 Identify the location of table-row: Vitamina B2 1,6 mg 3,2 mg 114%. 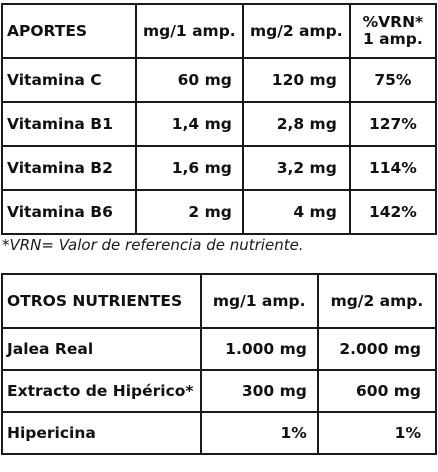
(219, 168).